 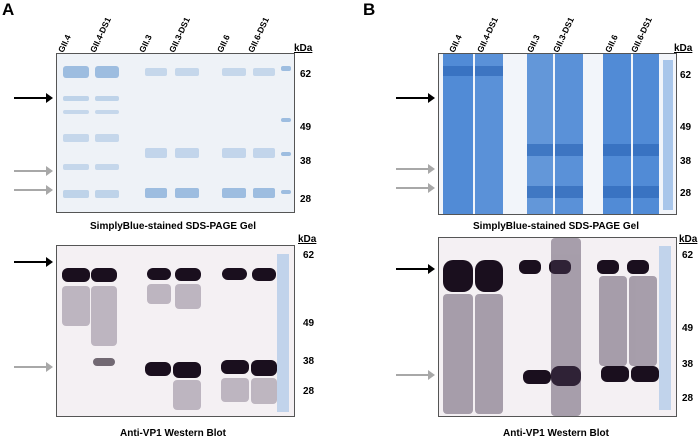 I want to click on blot-caption-a: Anti-VP1 Western Blot, so click(x=173, y=433).